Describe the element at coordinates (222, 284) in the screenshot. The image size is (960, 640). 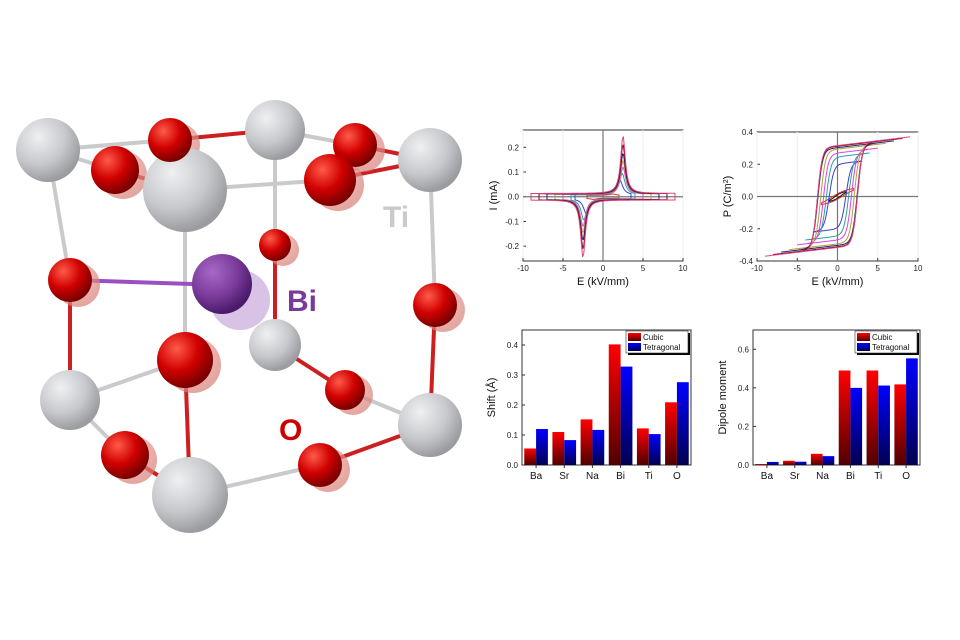
I see `bismuth-atom` at that location.